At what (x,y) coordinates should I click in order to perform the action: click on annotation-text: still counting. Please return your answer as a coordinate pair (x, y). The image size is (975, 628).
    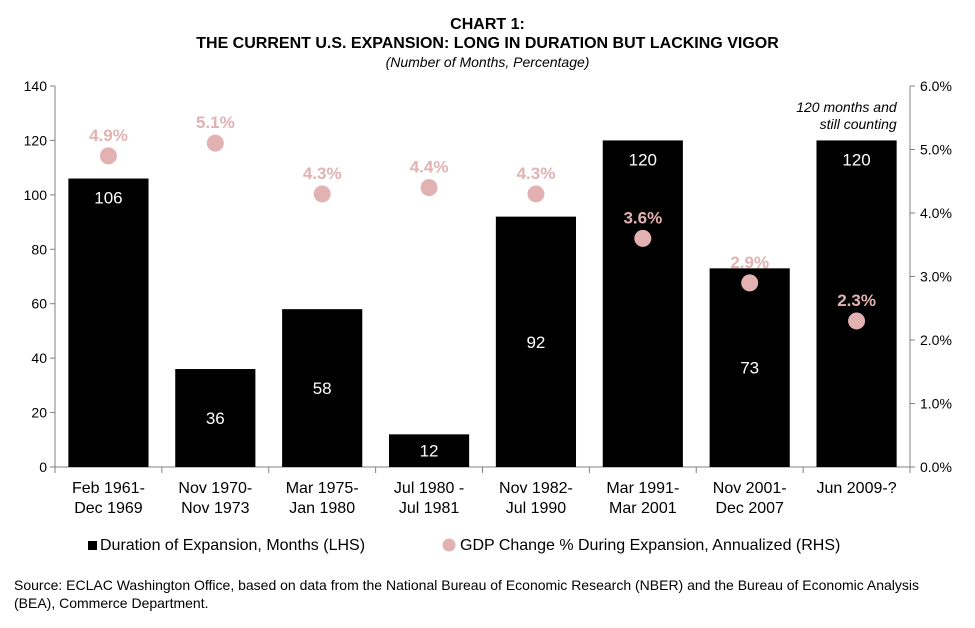
    Looking at the image, I should click on (858, 124).